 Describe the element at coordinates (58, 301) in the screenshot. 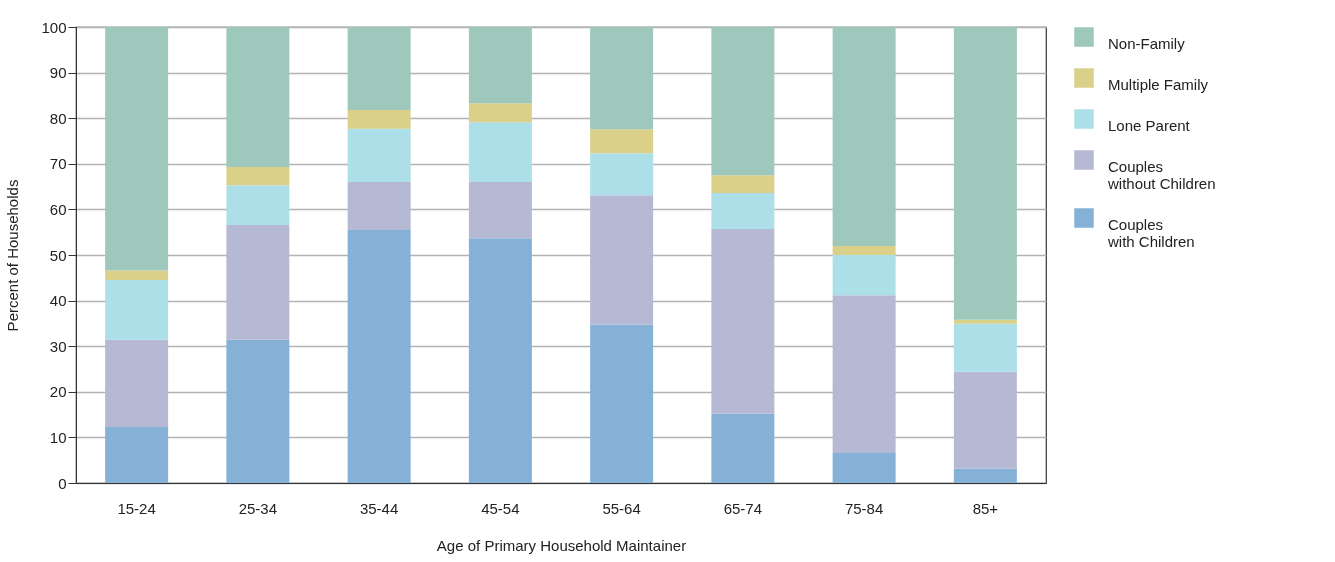

I see `y-tick-label: 40` at that location.